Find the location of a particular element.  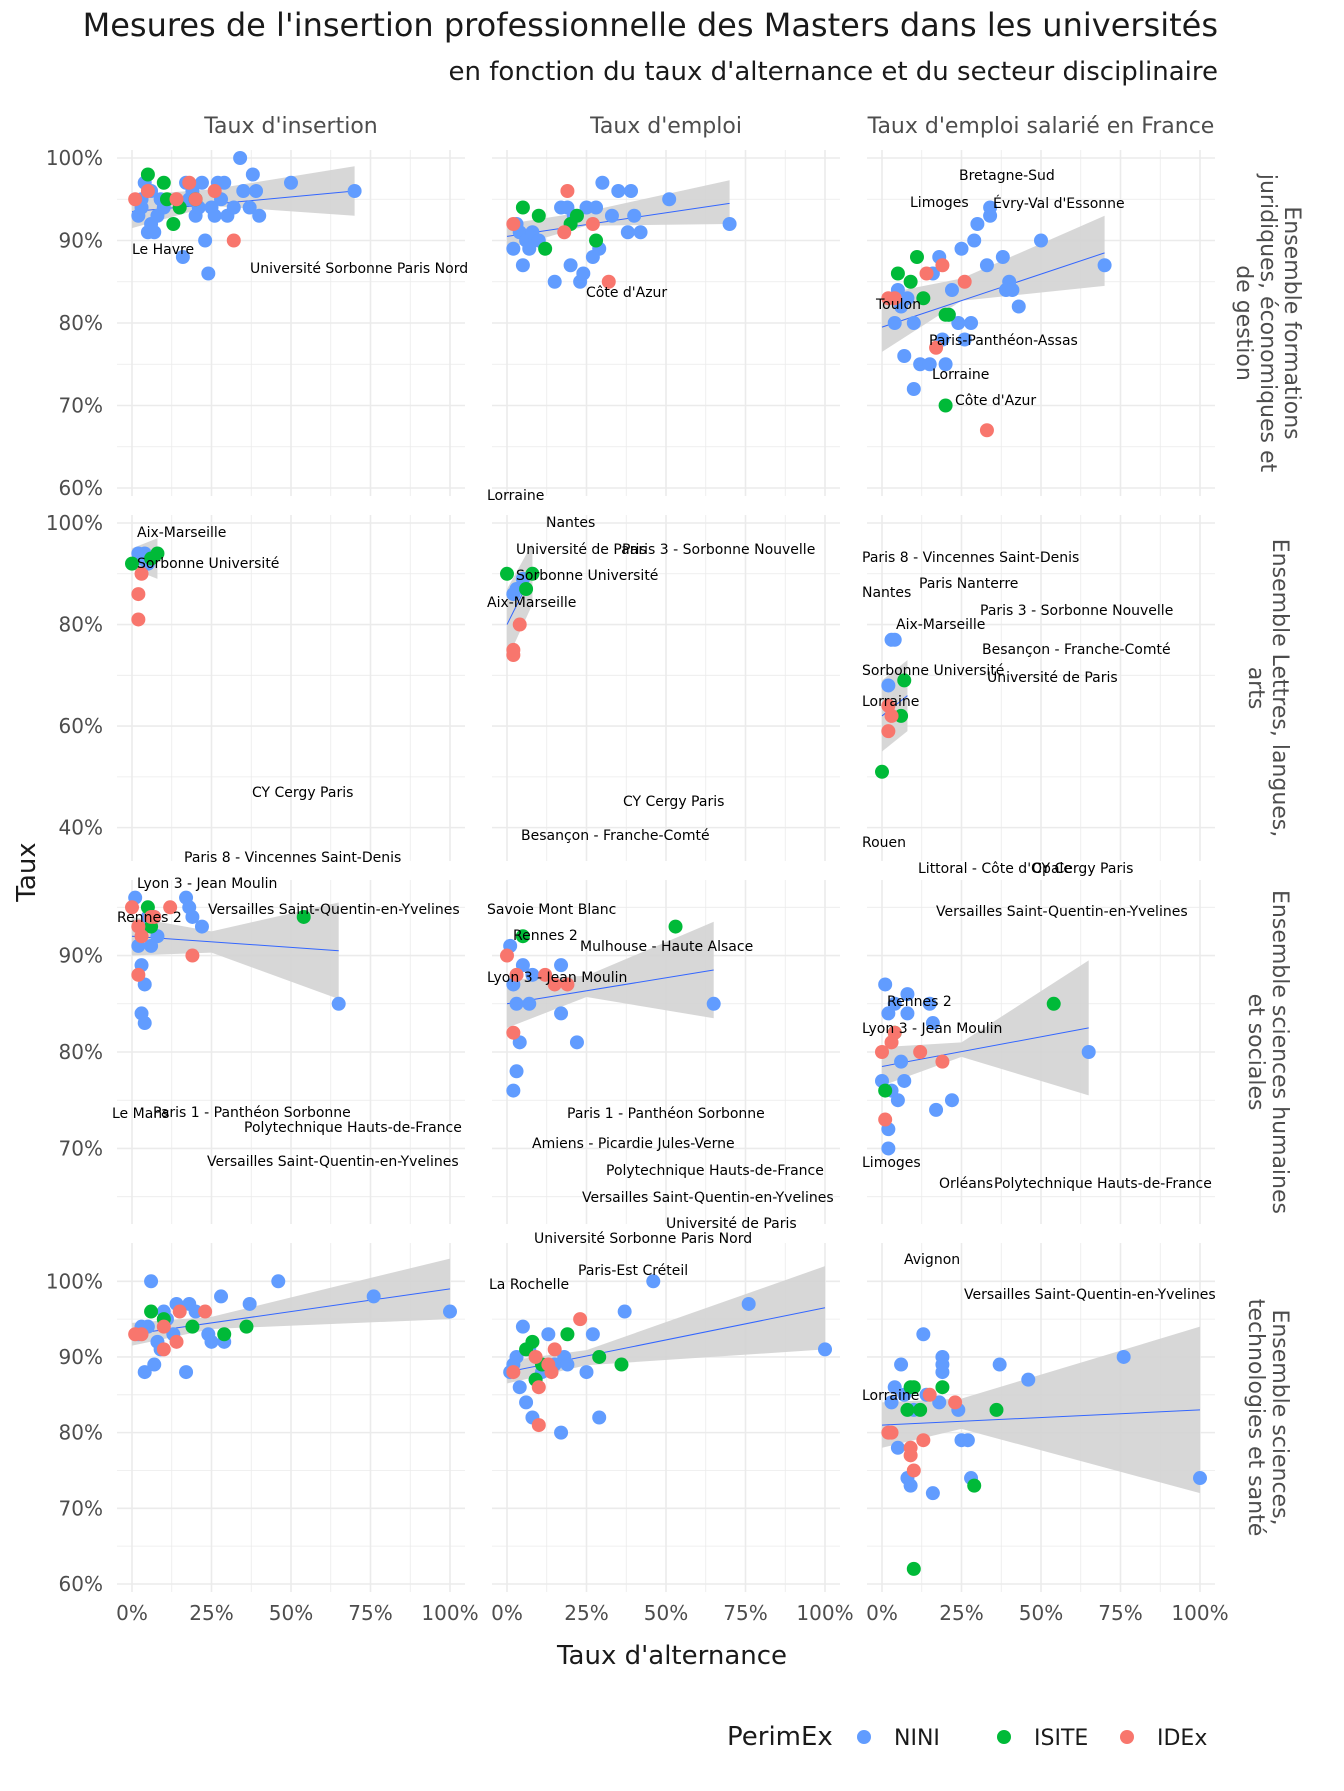

x-axis-title: Taux d'alternance is located at coordinates (671, 1656).